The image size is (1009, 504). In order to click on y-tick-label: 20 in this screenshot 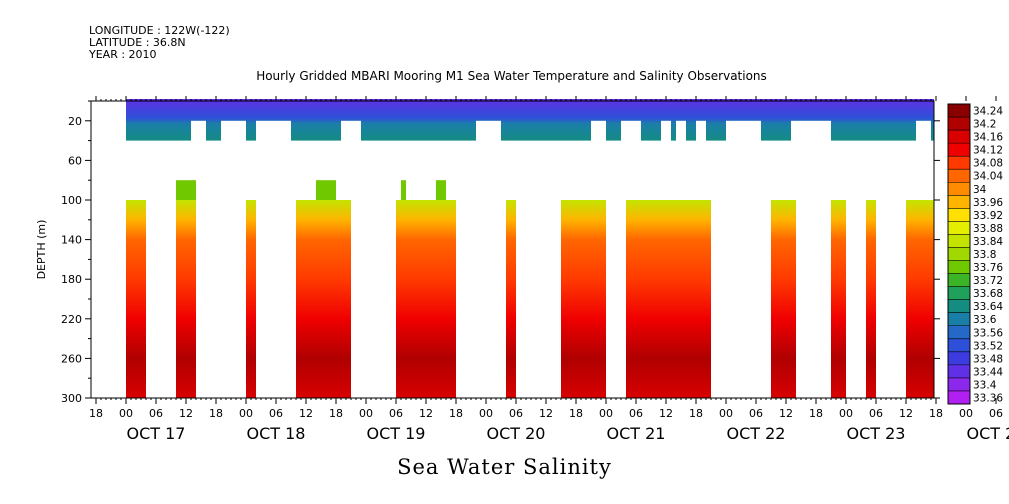, I will do `click(75, 121)`.